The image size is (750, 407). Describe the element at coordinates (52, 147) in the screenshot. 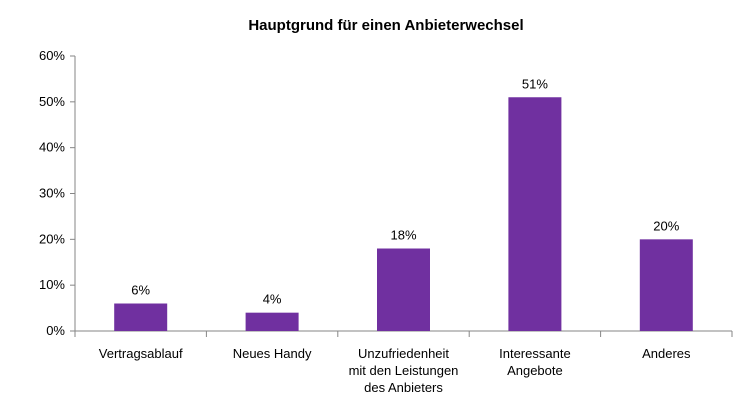

I see `y-tick-label: 40%` at that location.